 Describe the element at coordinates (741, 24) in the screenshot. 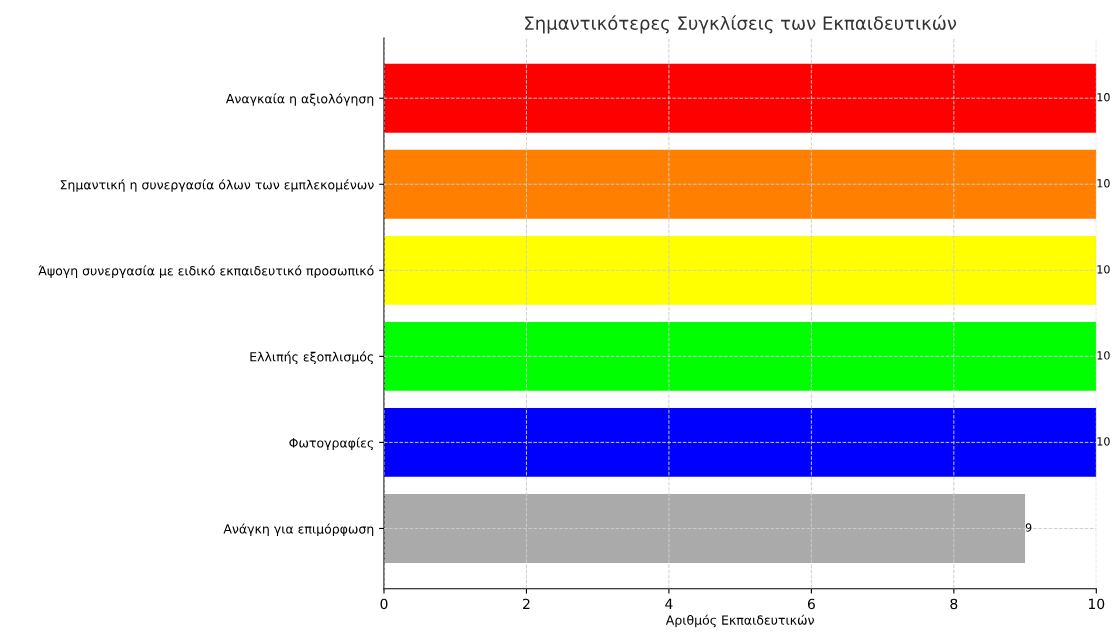

I see `chart-title: Σημαντικότερες Συγκλίσεις των Εκπαιδευτικών` at that location.